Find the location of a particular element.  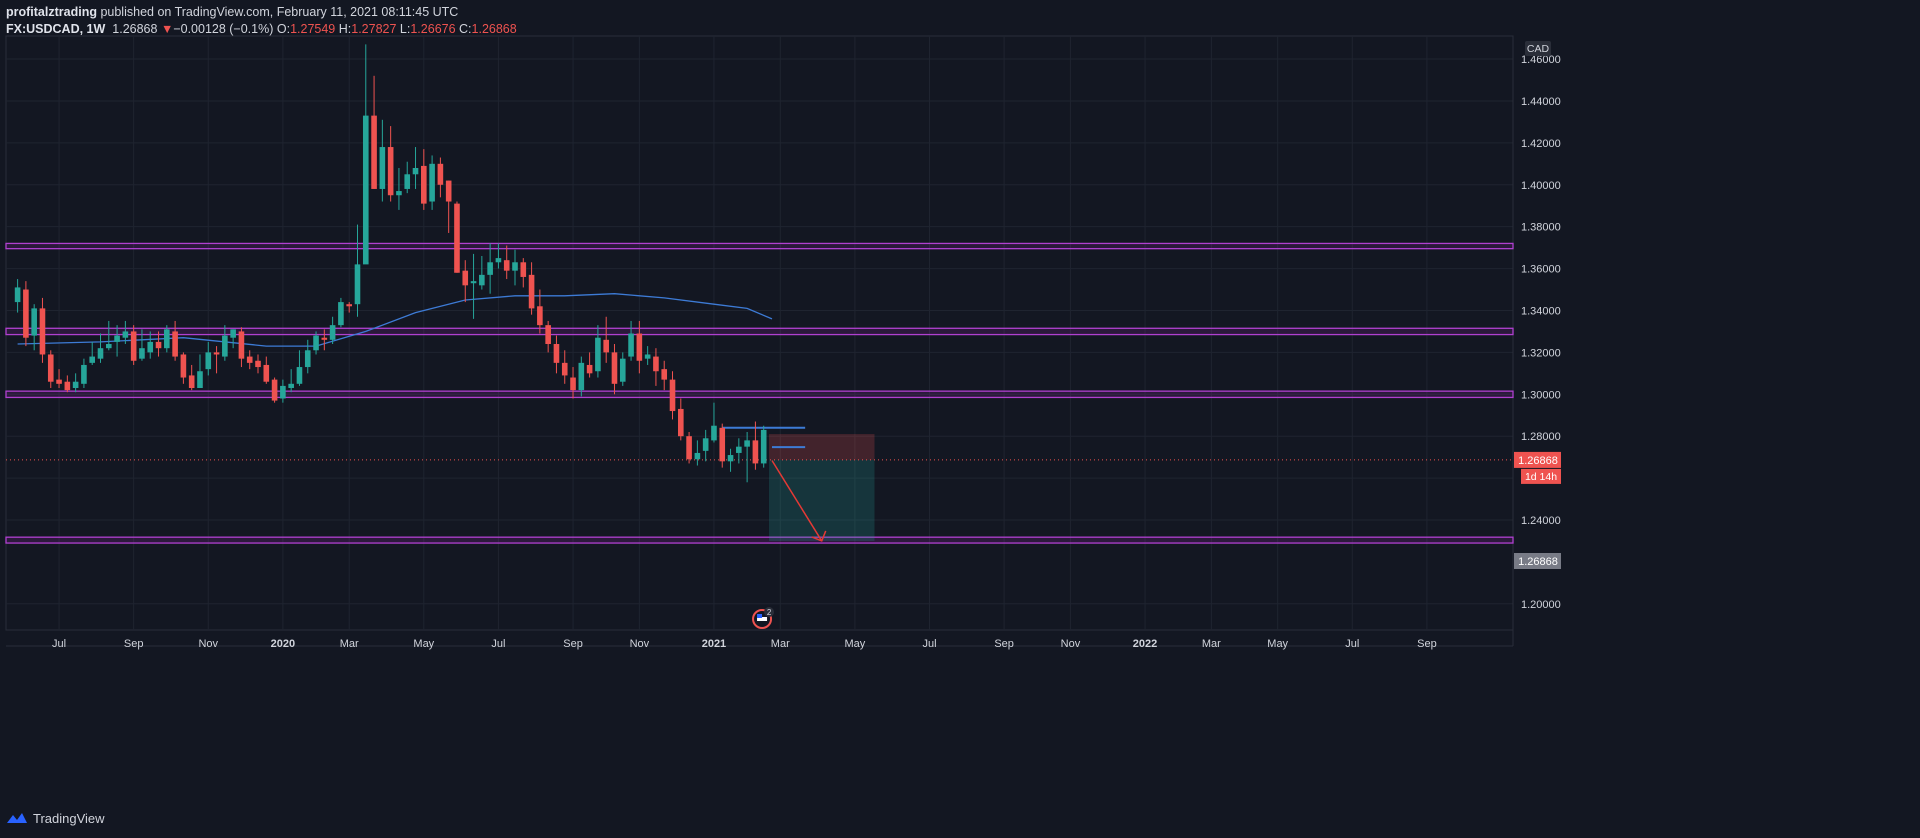

tradingview-logo-icon is located at coordinates (17, 818).